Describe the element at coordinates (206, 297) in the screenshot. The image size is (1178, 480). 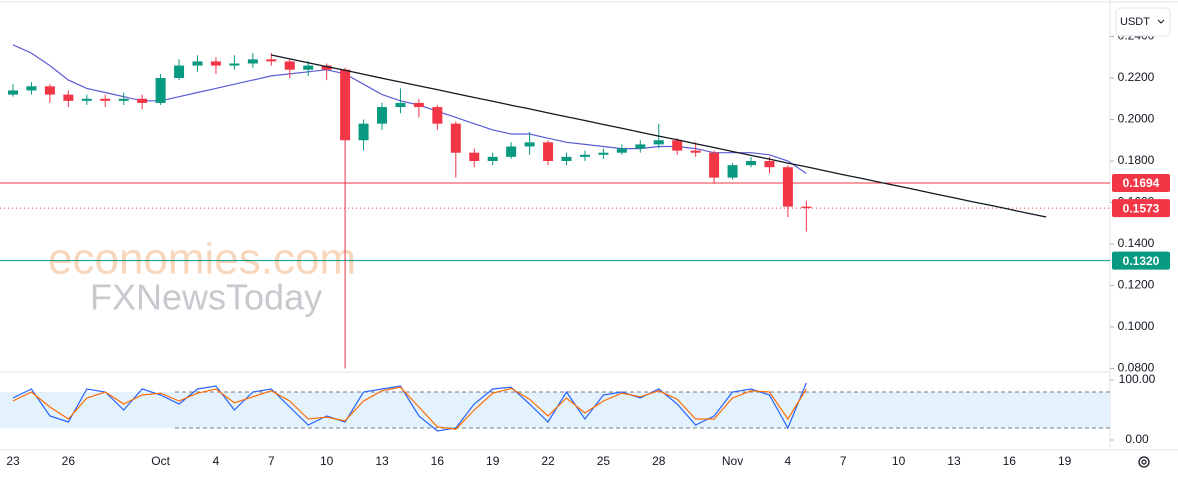
I see `watermark-fxnewstoday: FXNewsToday` at that location.